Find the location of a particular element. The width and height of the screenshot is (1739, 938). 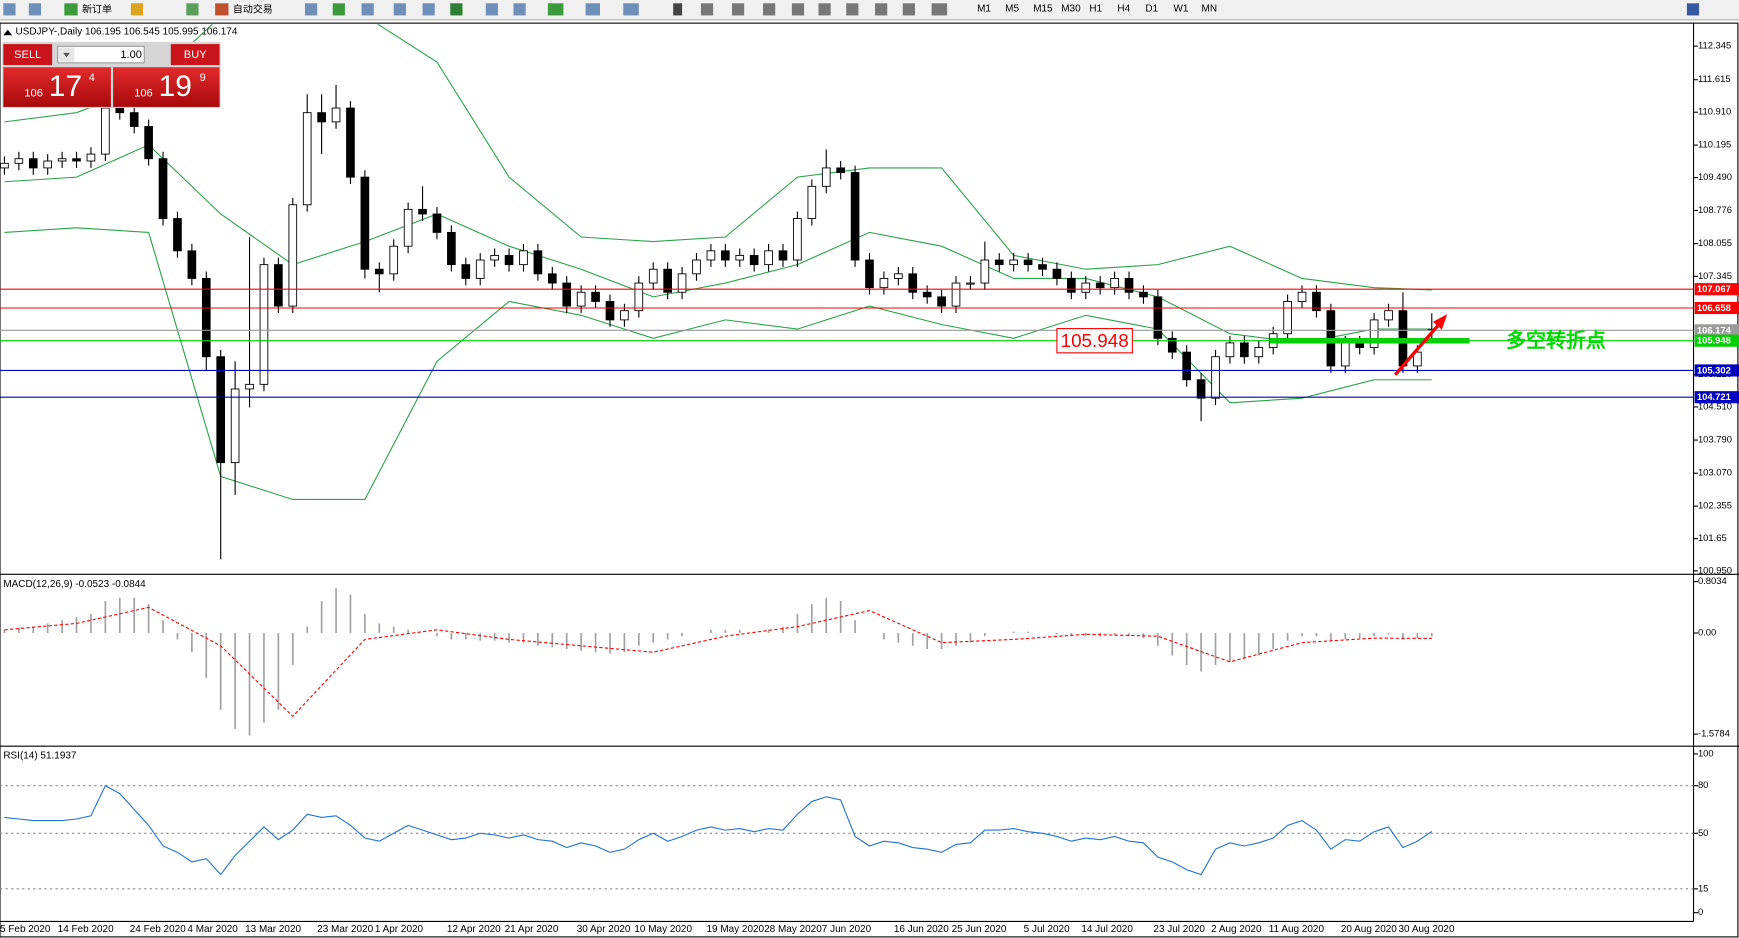

toolbar-icons is located at coordinates (851, 9).